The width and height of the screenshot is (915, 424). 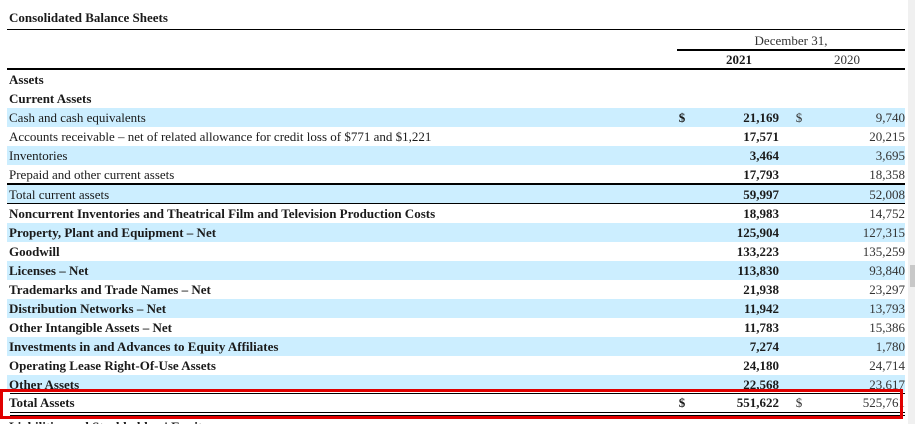 What do you see at coordinates (847, 59) in the screenshot?
I see `column-header-2020: 2020` at bounding box center [847, 59].